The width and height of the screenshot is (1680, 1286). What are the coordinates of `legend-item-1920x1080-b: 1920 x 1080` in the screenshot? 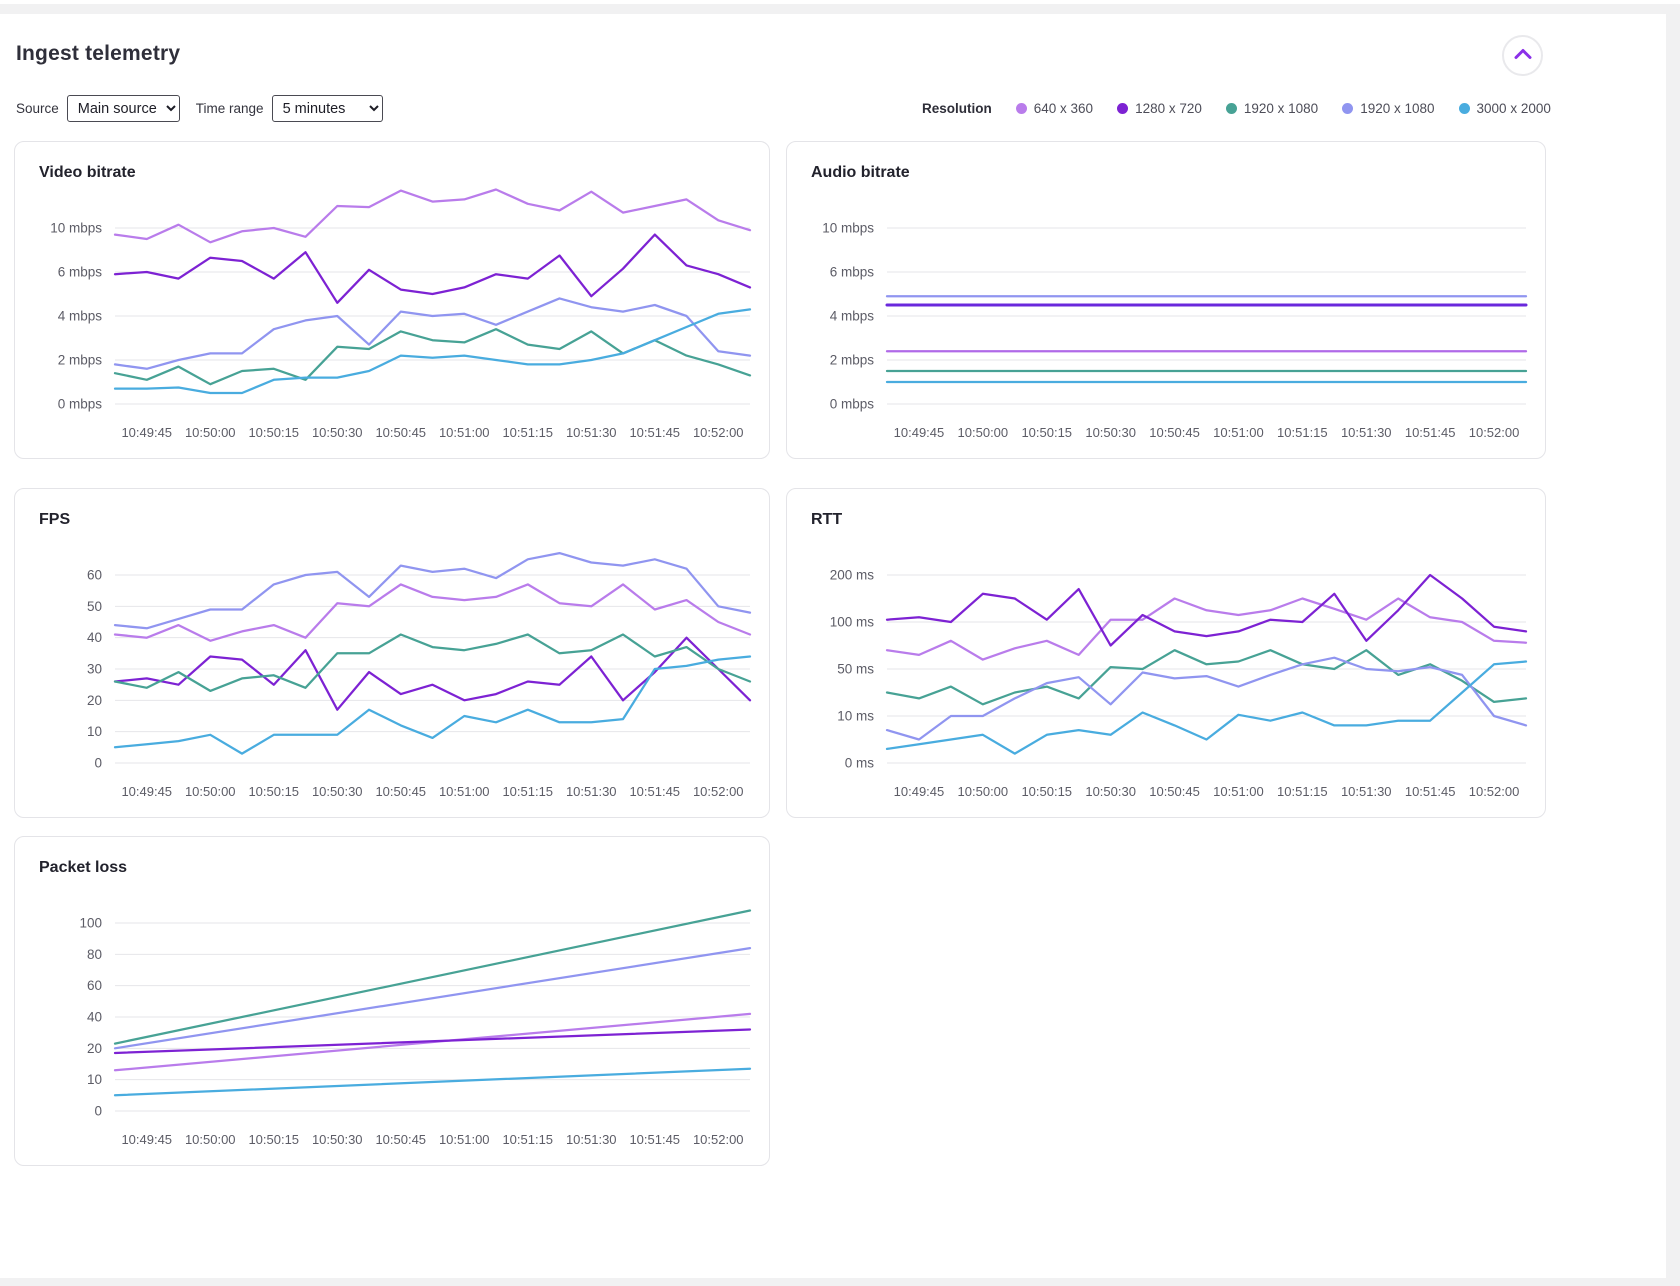 It's located at (1388, 108).